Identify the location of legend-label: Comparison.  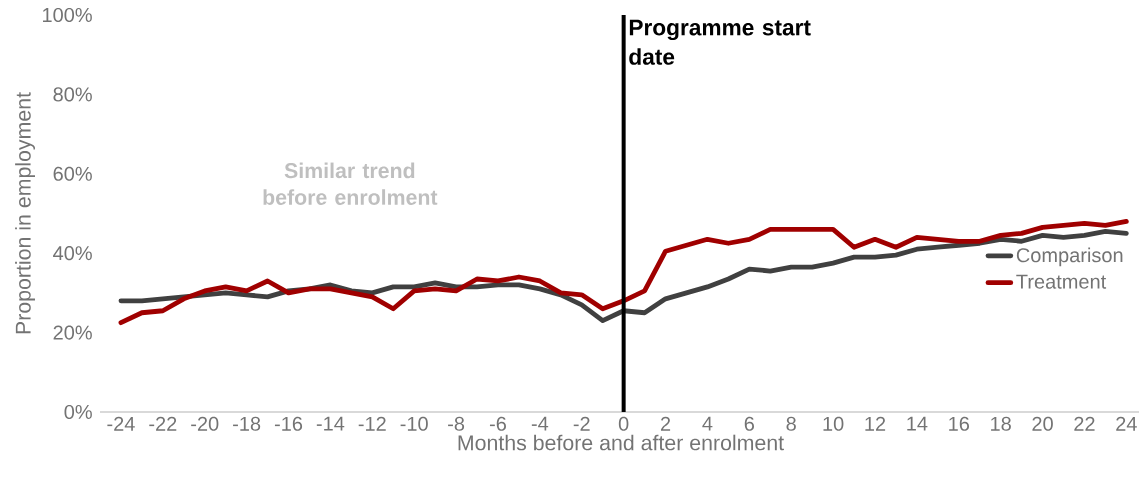
(1069, 257).